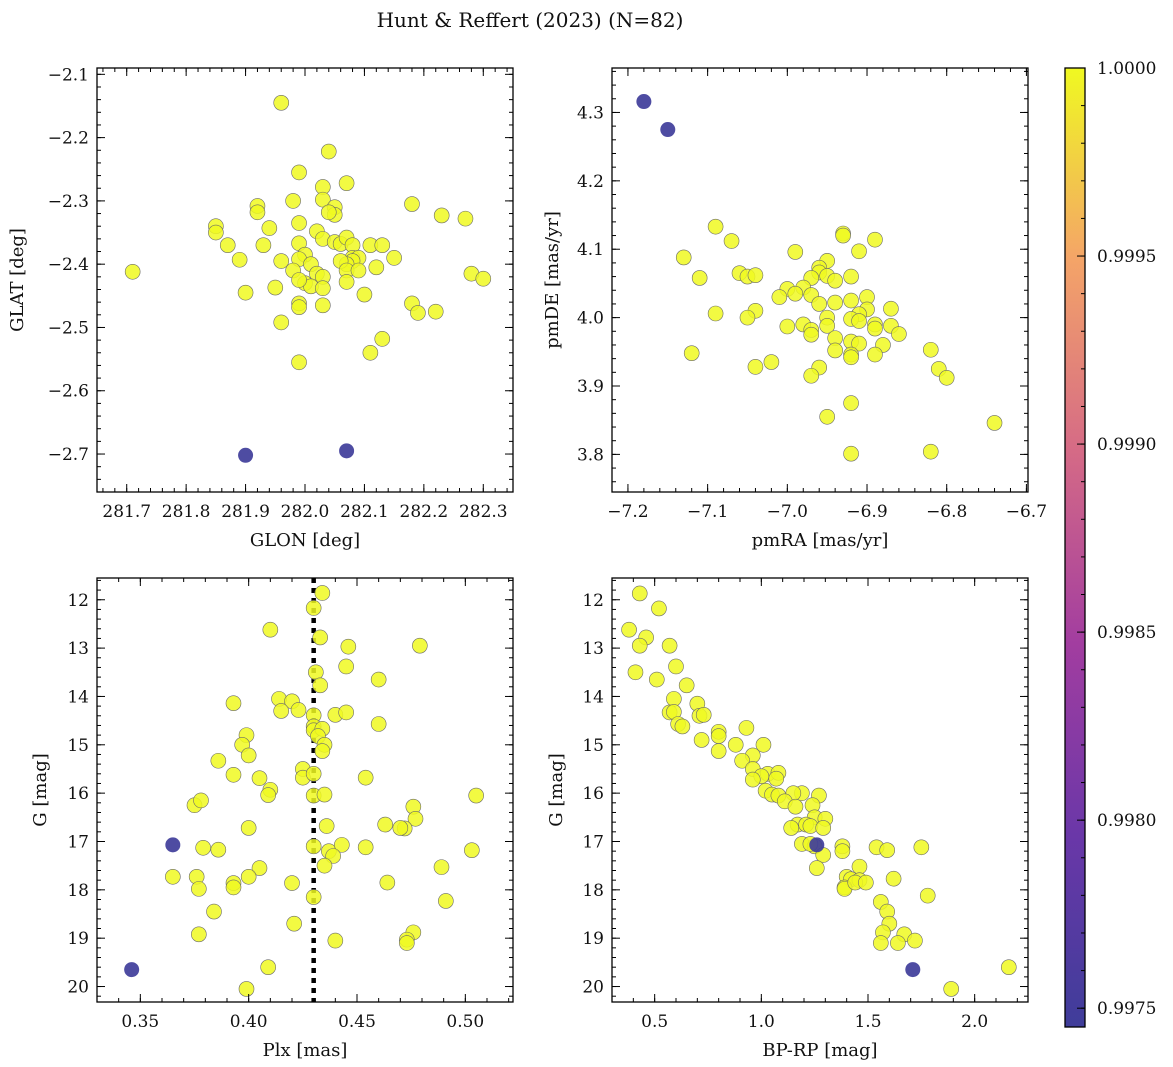 Image resolution: width=1173 pixels, height=1067 pixels. I want to click on colorbar-gradient, so click(1075, 547).